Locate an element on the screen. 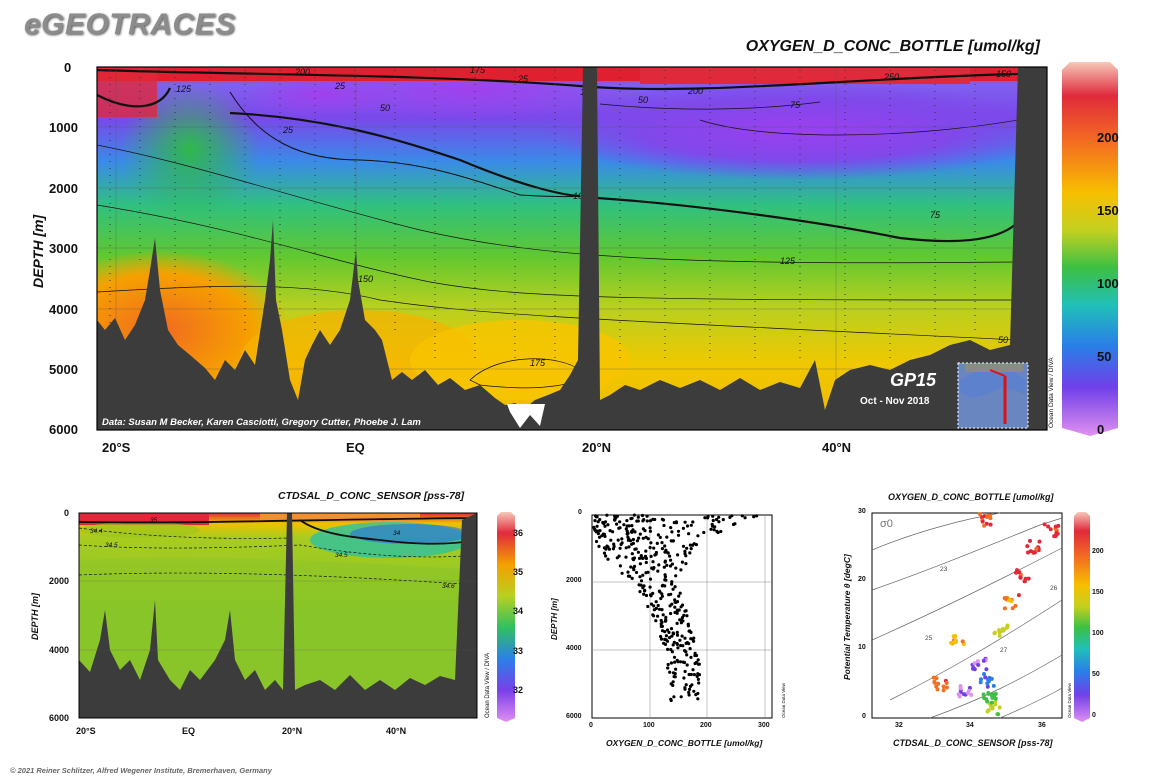 The width and height of the screenshot is (1156, 779). ts-cbar-tick-0: 0 is located at coordinates (1094, 715).